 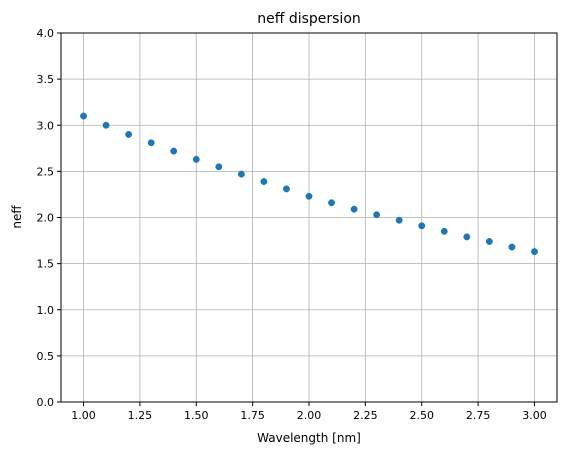 What do you see at coordinates (309, 438) in the screenshot?
I see `x-axis-label: Wavelength [nm]` at bounding box center [309, 438].